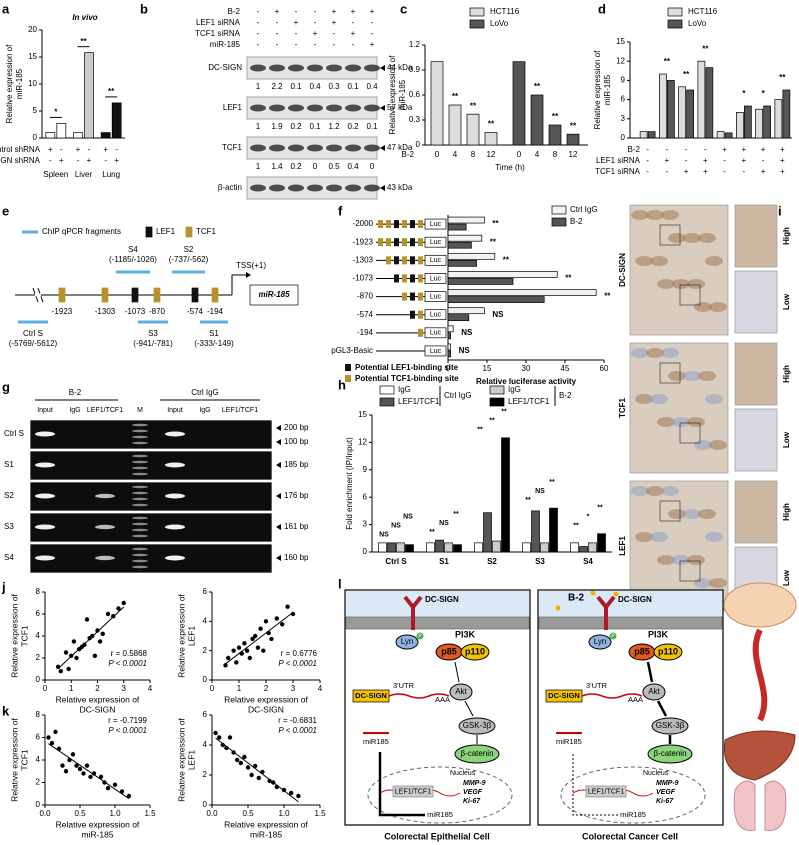 This screenshot has width=799, height=845. I want to click on label: P < 0.0001, so click(127, 730).